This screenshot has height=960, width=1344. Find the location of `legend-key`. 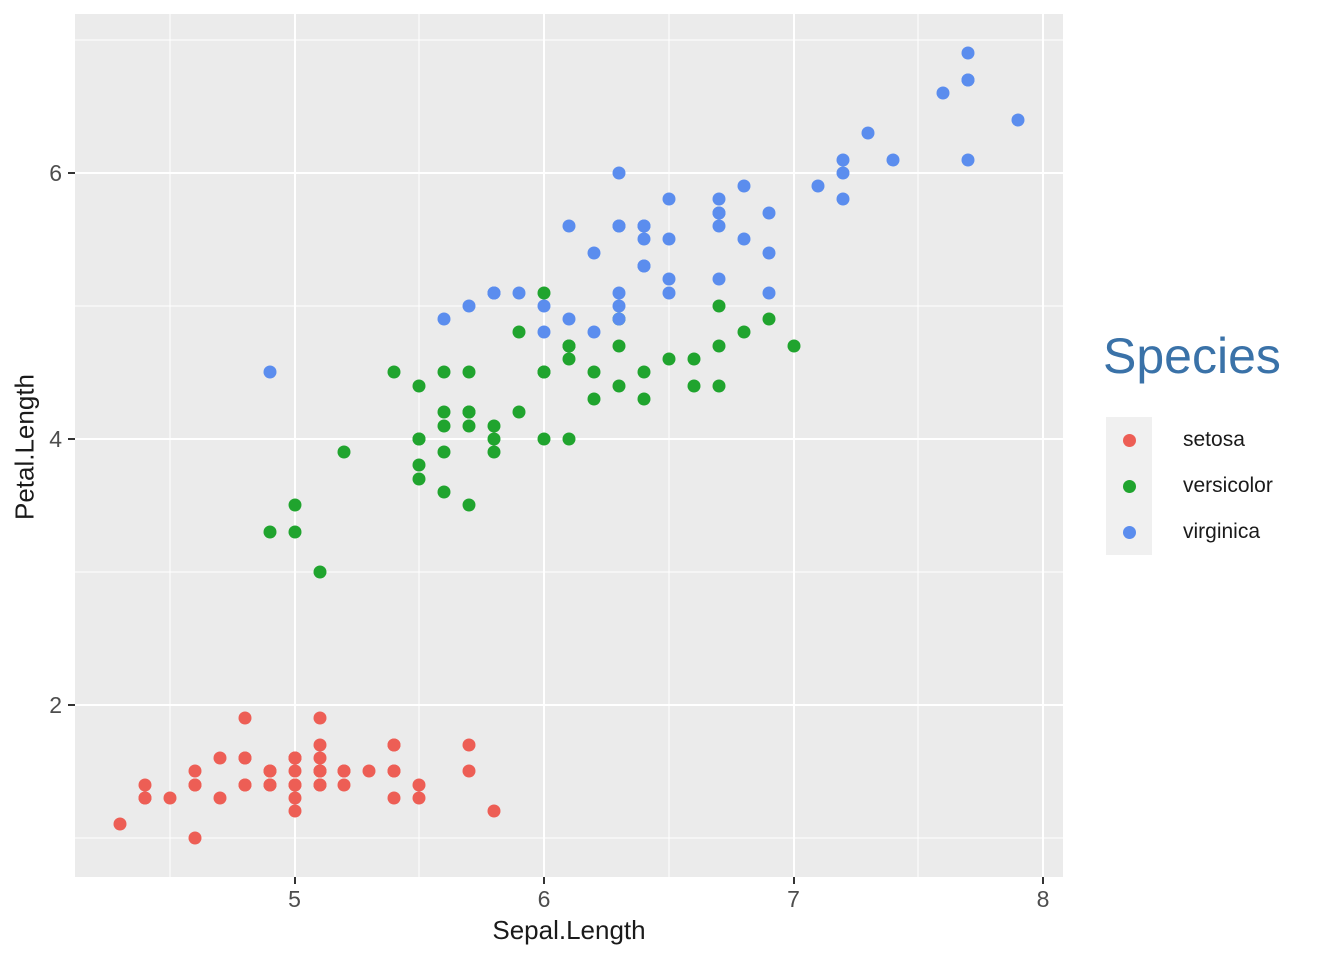

legend-key is located at coordinates (1129, 440).